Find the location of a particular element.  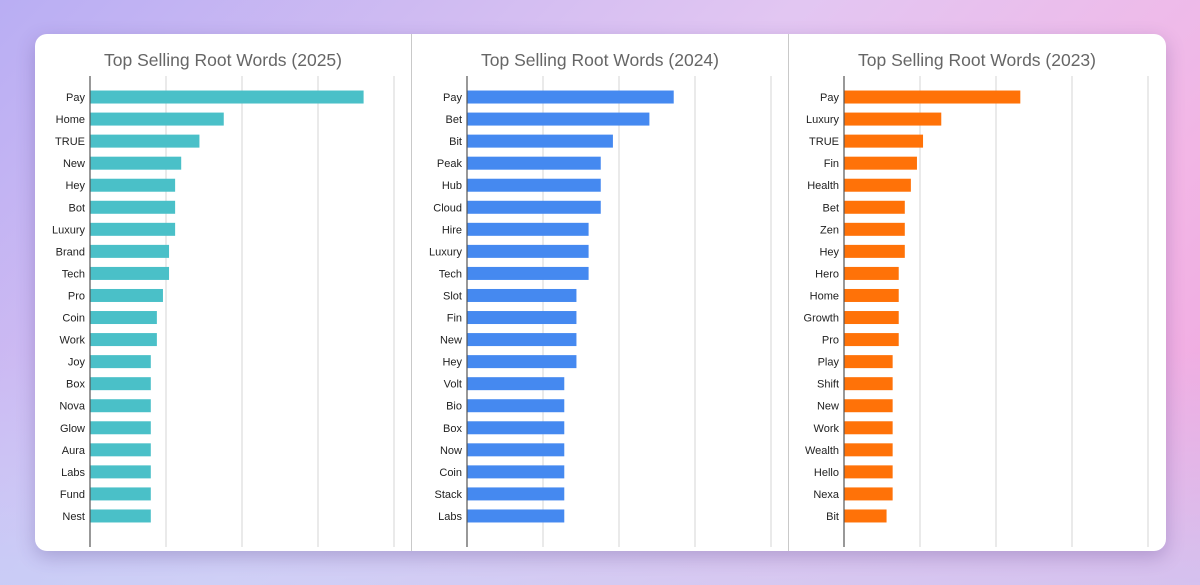

bar-volt is located at coordinates (516, 384).